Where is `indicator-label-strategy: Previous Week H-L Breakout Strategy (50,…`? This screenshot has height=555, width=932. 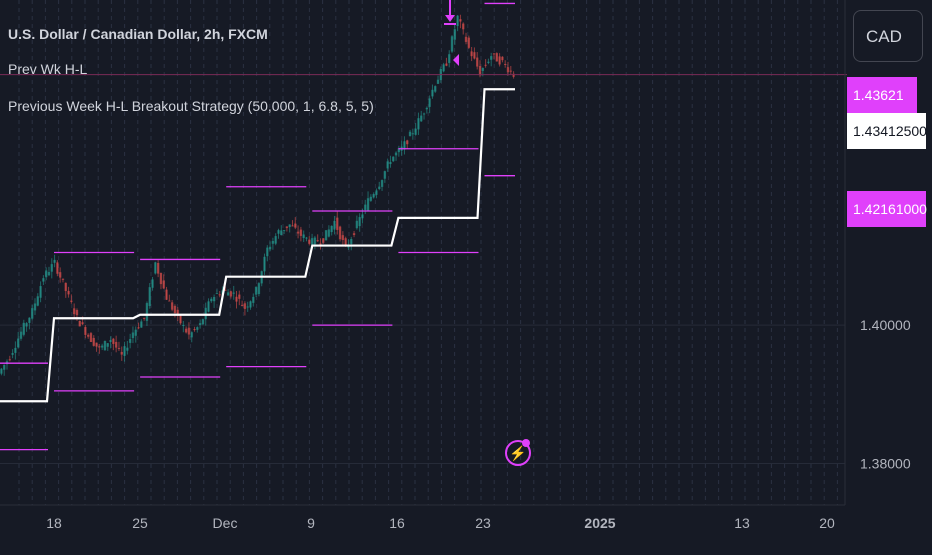 indicator-label-strategy: Previous Week H-L Breakout Strategy (50,… is located at coordinates (191, 106).